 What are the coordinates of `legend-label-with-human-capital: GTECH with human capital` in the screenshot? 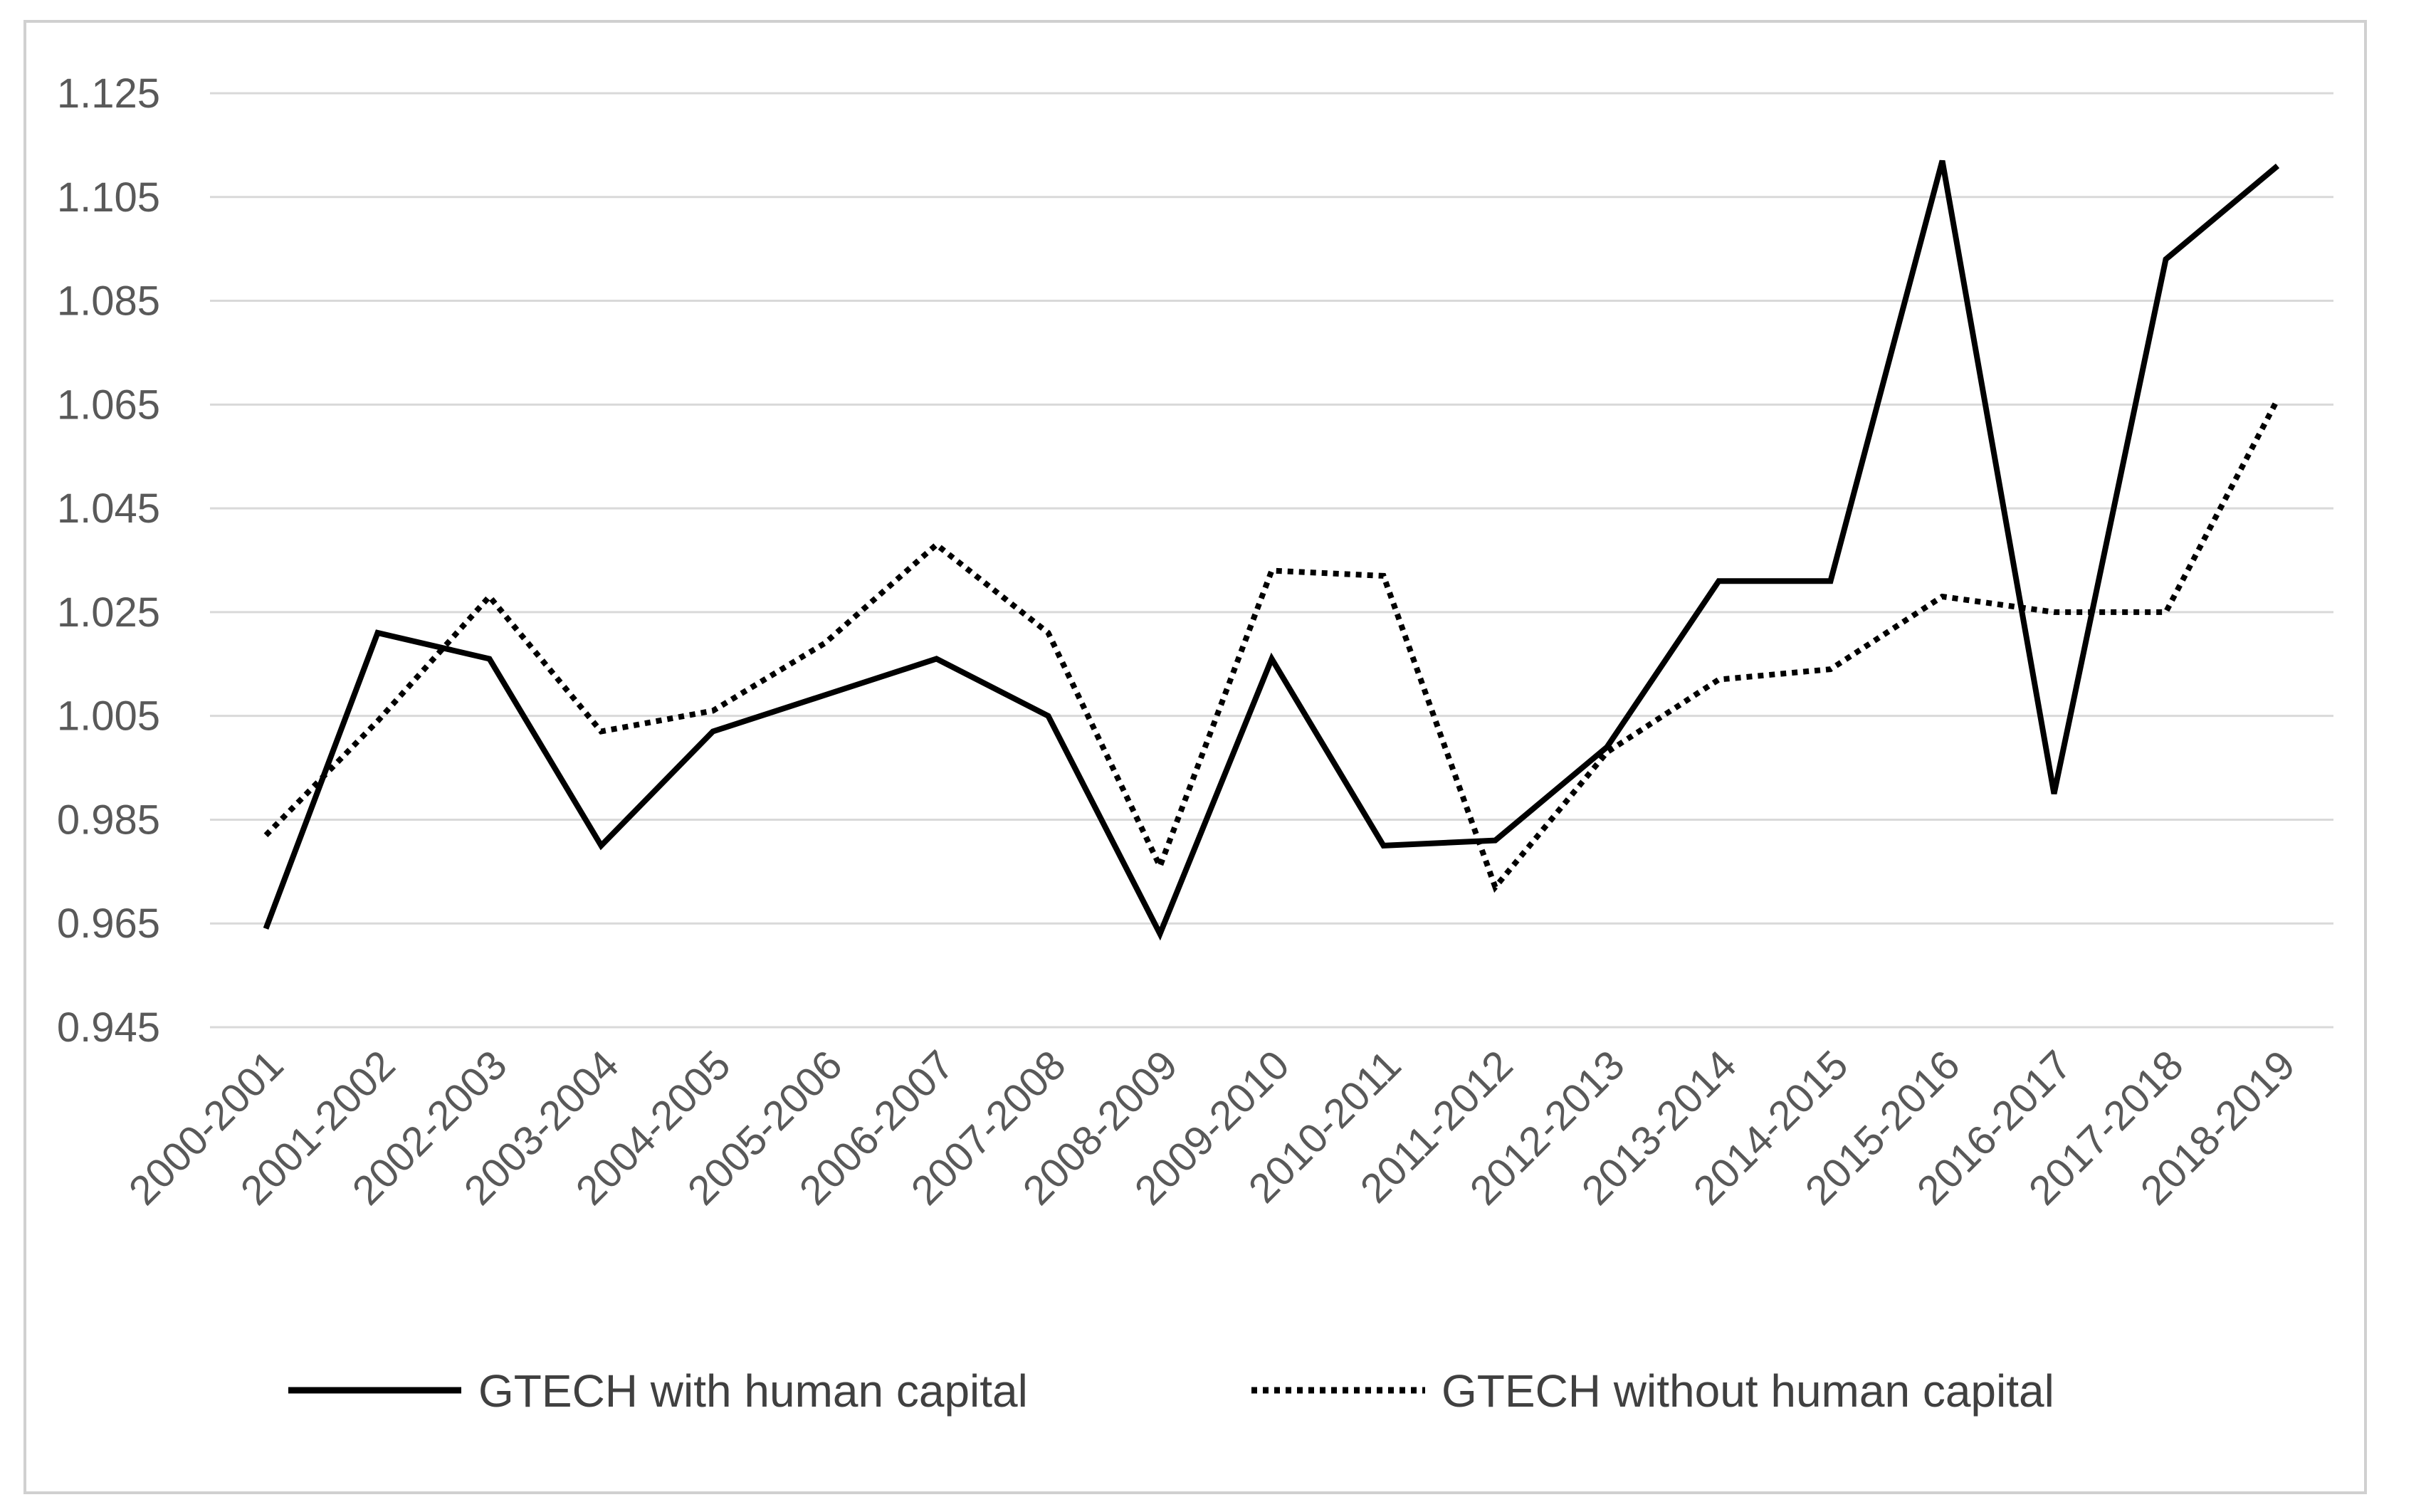 It's located at (753, 1391).